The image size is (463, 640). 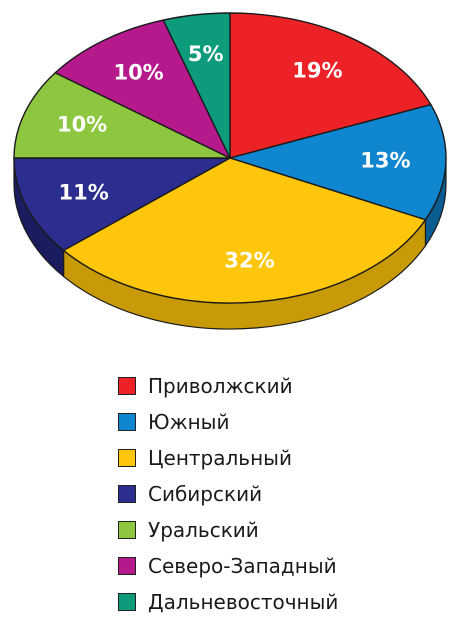 I want to click on legend-item: Уральский, so click(x=288, y=530).